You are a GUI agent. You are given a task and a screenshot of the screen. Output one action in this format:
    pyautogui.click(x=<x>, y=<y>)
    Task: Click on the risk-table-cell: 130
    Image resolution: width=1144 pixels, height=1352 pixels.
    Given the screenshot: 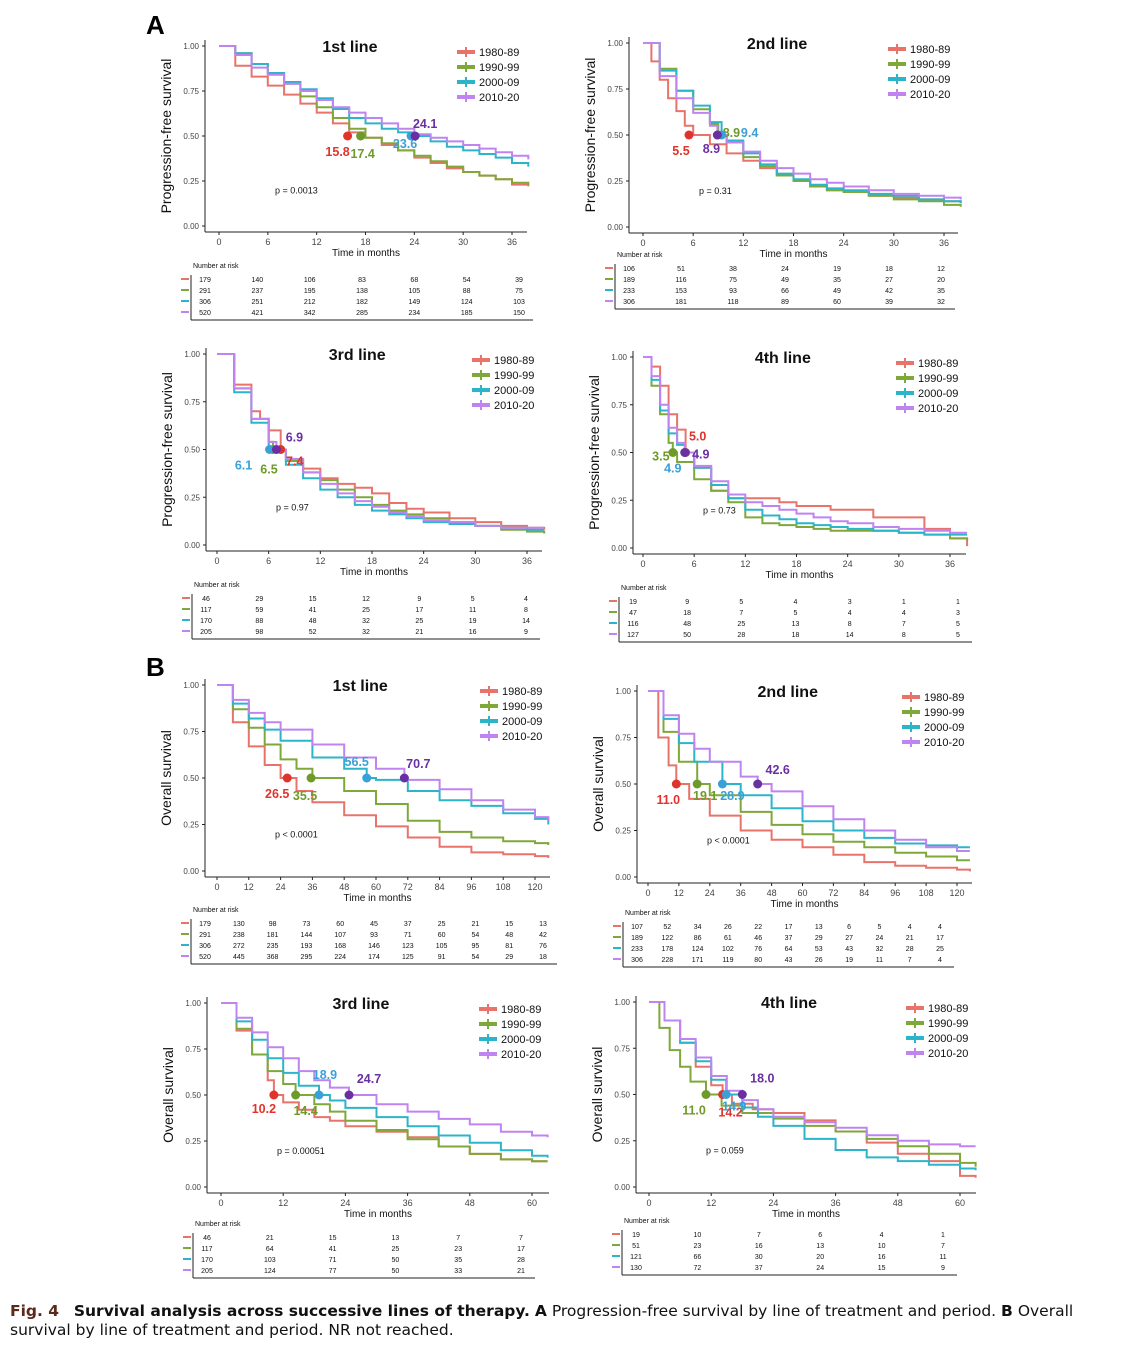 What is the action you would take?
    pyautogui.click(x=636, y=1268)
    